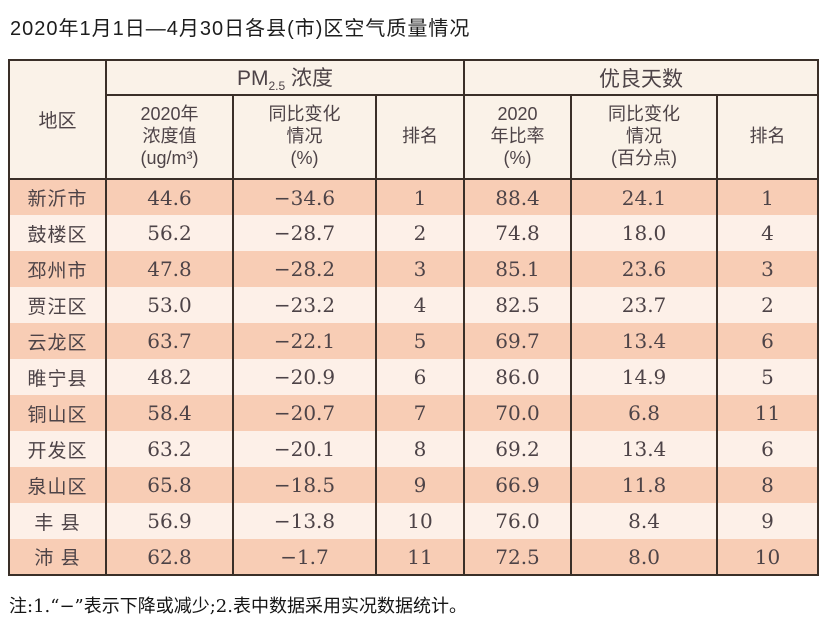 This screenshot has height=620, width=825. I want to click on pm-value-cell: 48.2, so click(169, 377).